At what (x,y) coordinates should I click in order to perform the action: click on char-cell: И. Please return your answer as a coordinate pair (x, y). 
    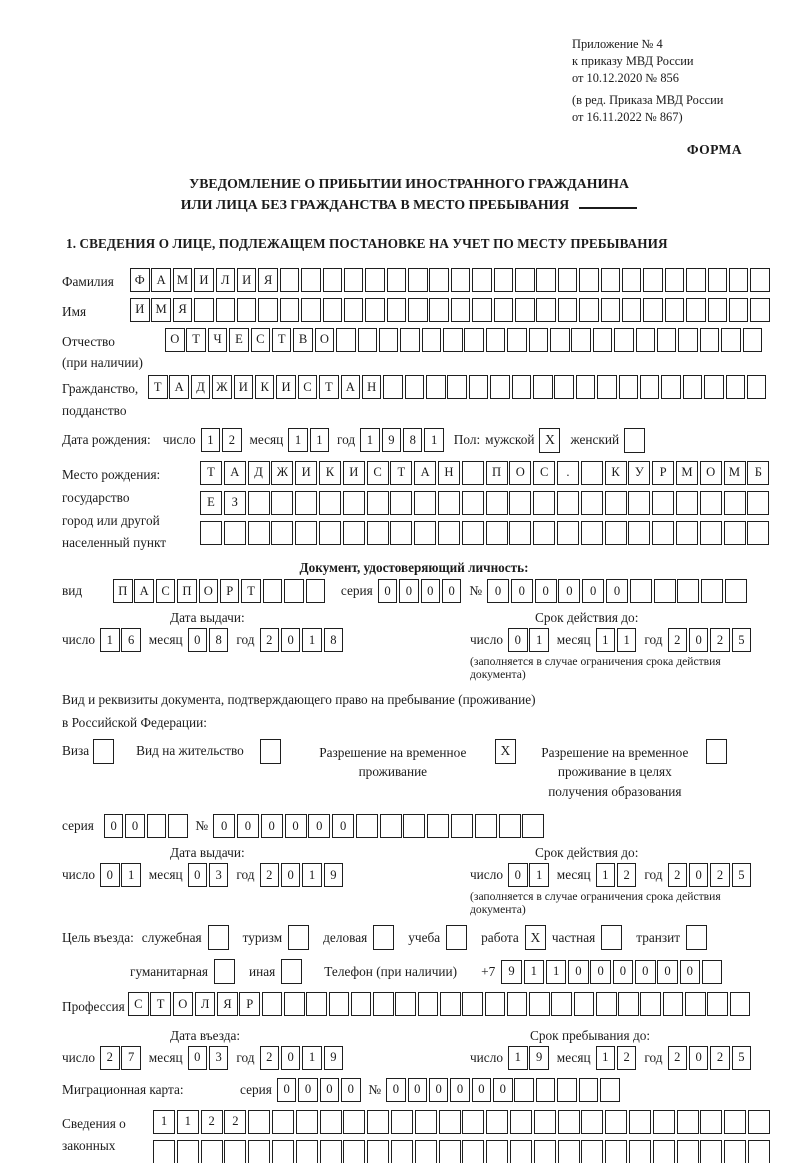
    Looking at the image, I should click on (204, 280).